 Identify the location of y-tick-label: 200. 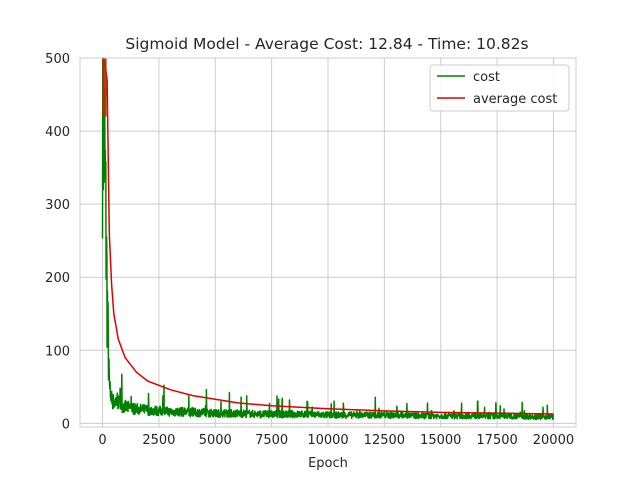
(57, 278).